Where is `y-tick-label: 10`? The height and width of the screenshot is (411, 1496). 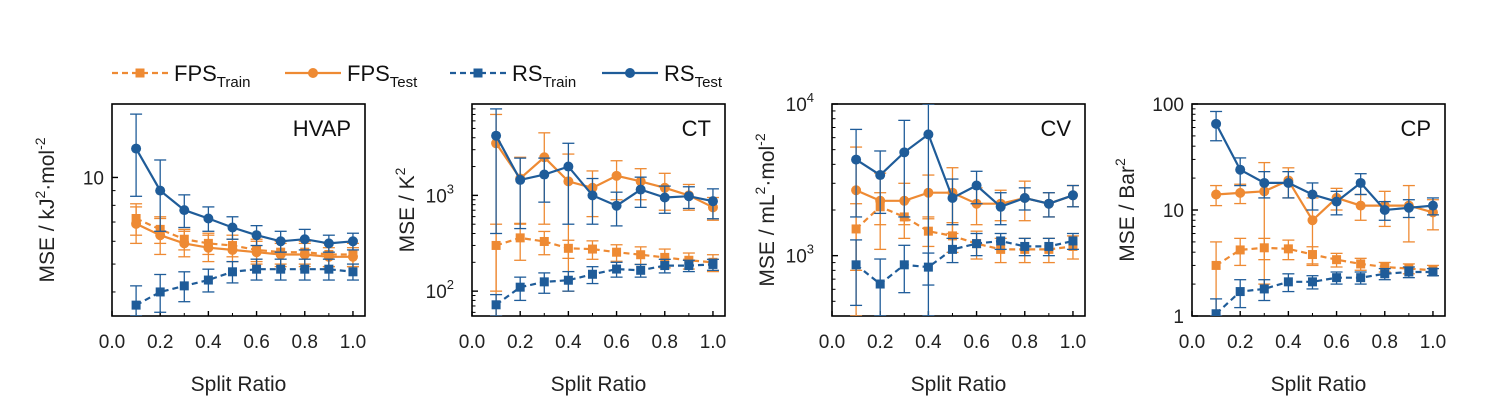 y-tick-label: 10 is located at coordinates (93, 178).